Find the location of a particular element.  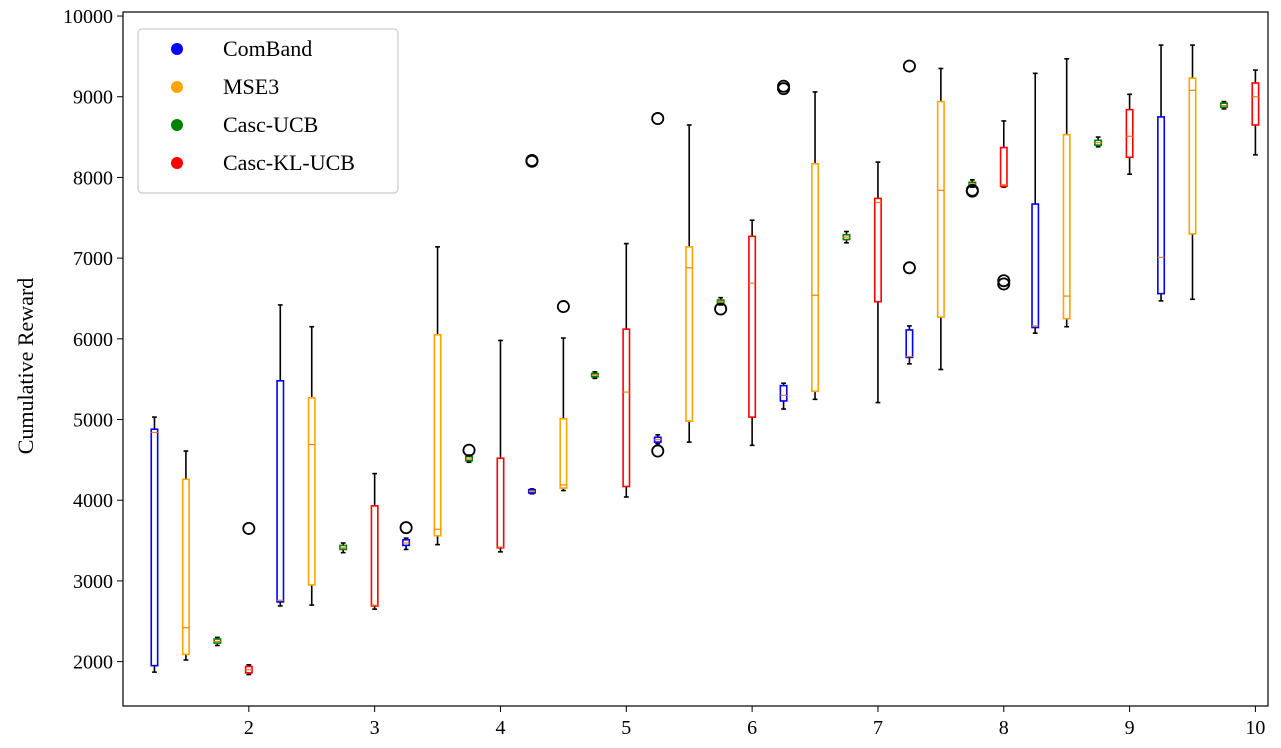

x-tick-label: 9 is located at coordinates (1130, 728).